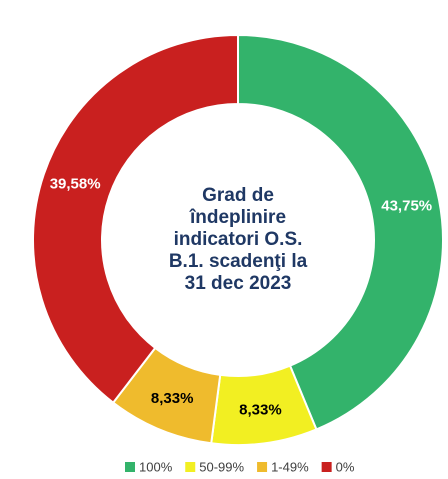 This screenshot has height=479, width=448. Describe the element at coordinates (75, 184) in the screenshot. I see `data-label: 39,58%` at that location.